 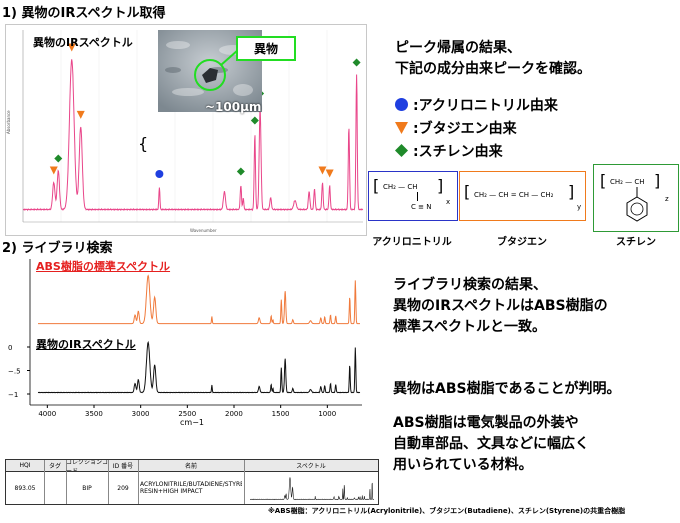 I want to click on orange-triangle-icon, so click(x=401, y=128).